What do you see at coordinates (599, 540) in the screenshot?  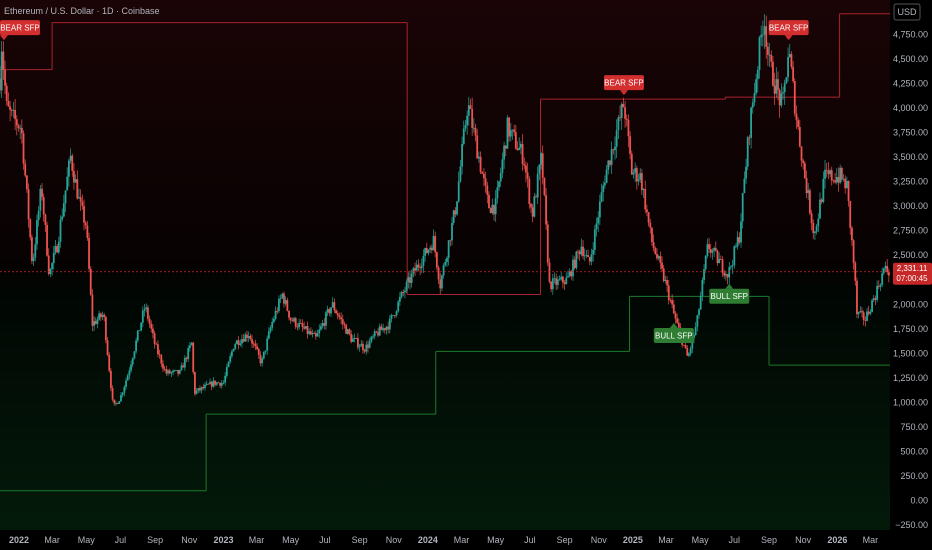 I see `time-tick-label: Nov` at bounding box center [599, 540].